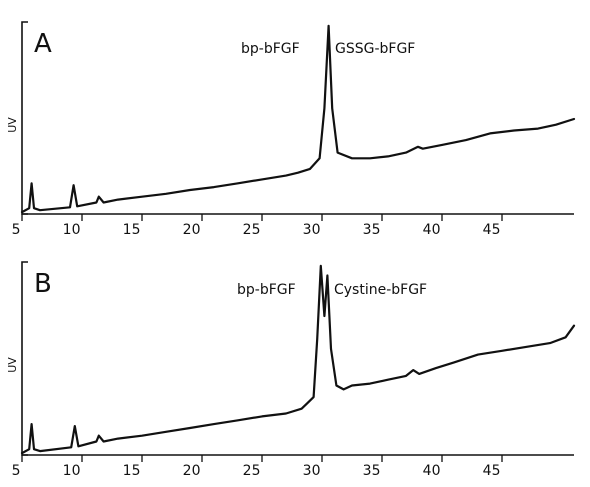 This screenshot has height=487, width=590. What do you see at coordinates (372, 230) in the screenshot?
I see `panel-a-x-tick-label-35: 35` at bounding box center [372, 230].